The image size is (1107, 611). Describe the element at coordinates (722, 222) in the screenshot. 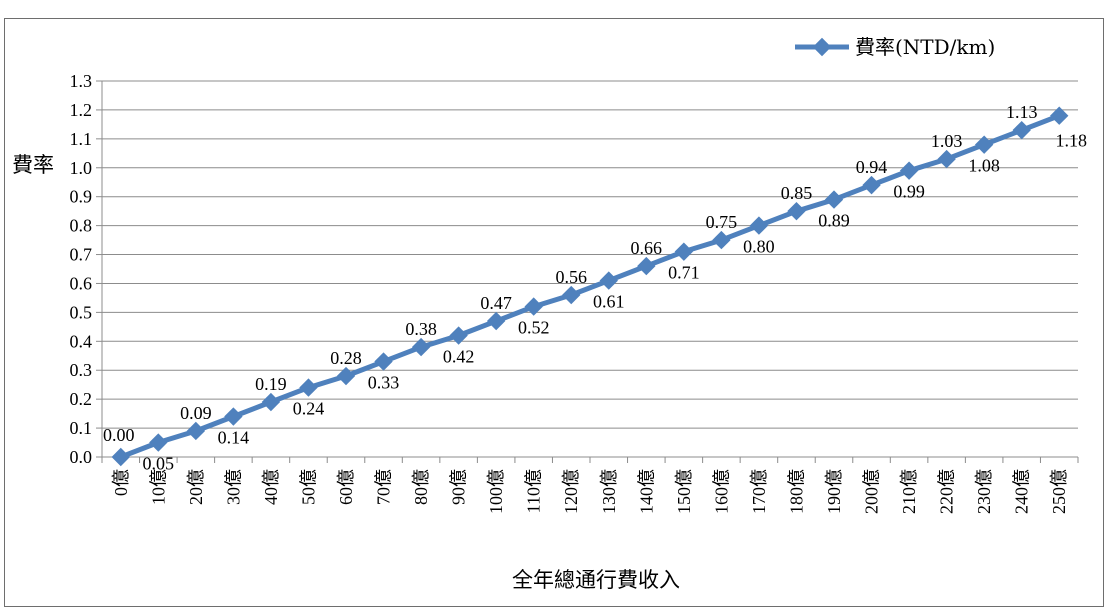

I see `data-label: 0.75` at that location.